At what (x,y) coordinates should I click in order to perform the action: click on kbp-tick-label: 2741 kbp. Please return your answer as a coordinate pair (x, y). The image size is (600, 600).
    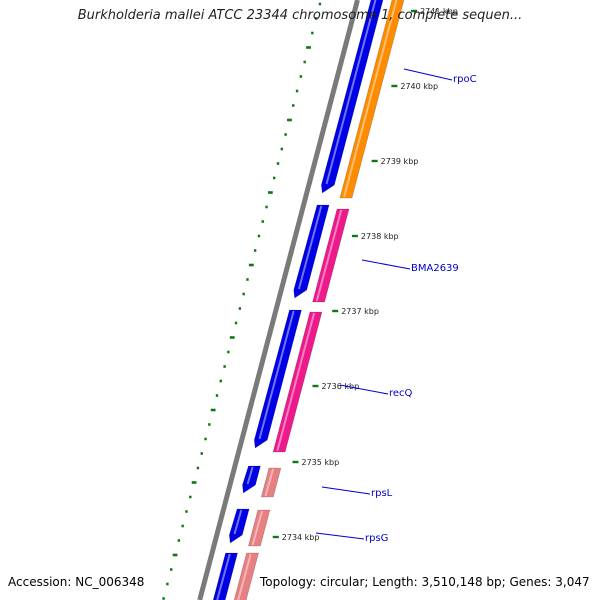
    Looking at the image, I should click on (439, 11).